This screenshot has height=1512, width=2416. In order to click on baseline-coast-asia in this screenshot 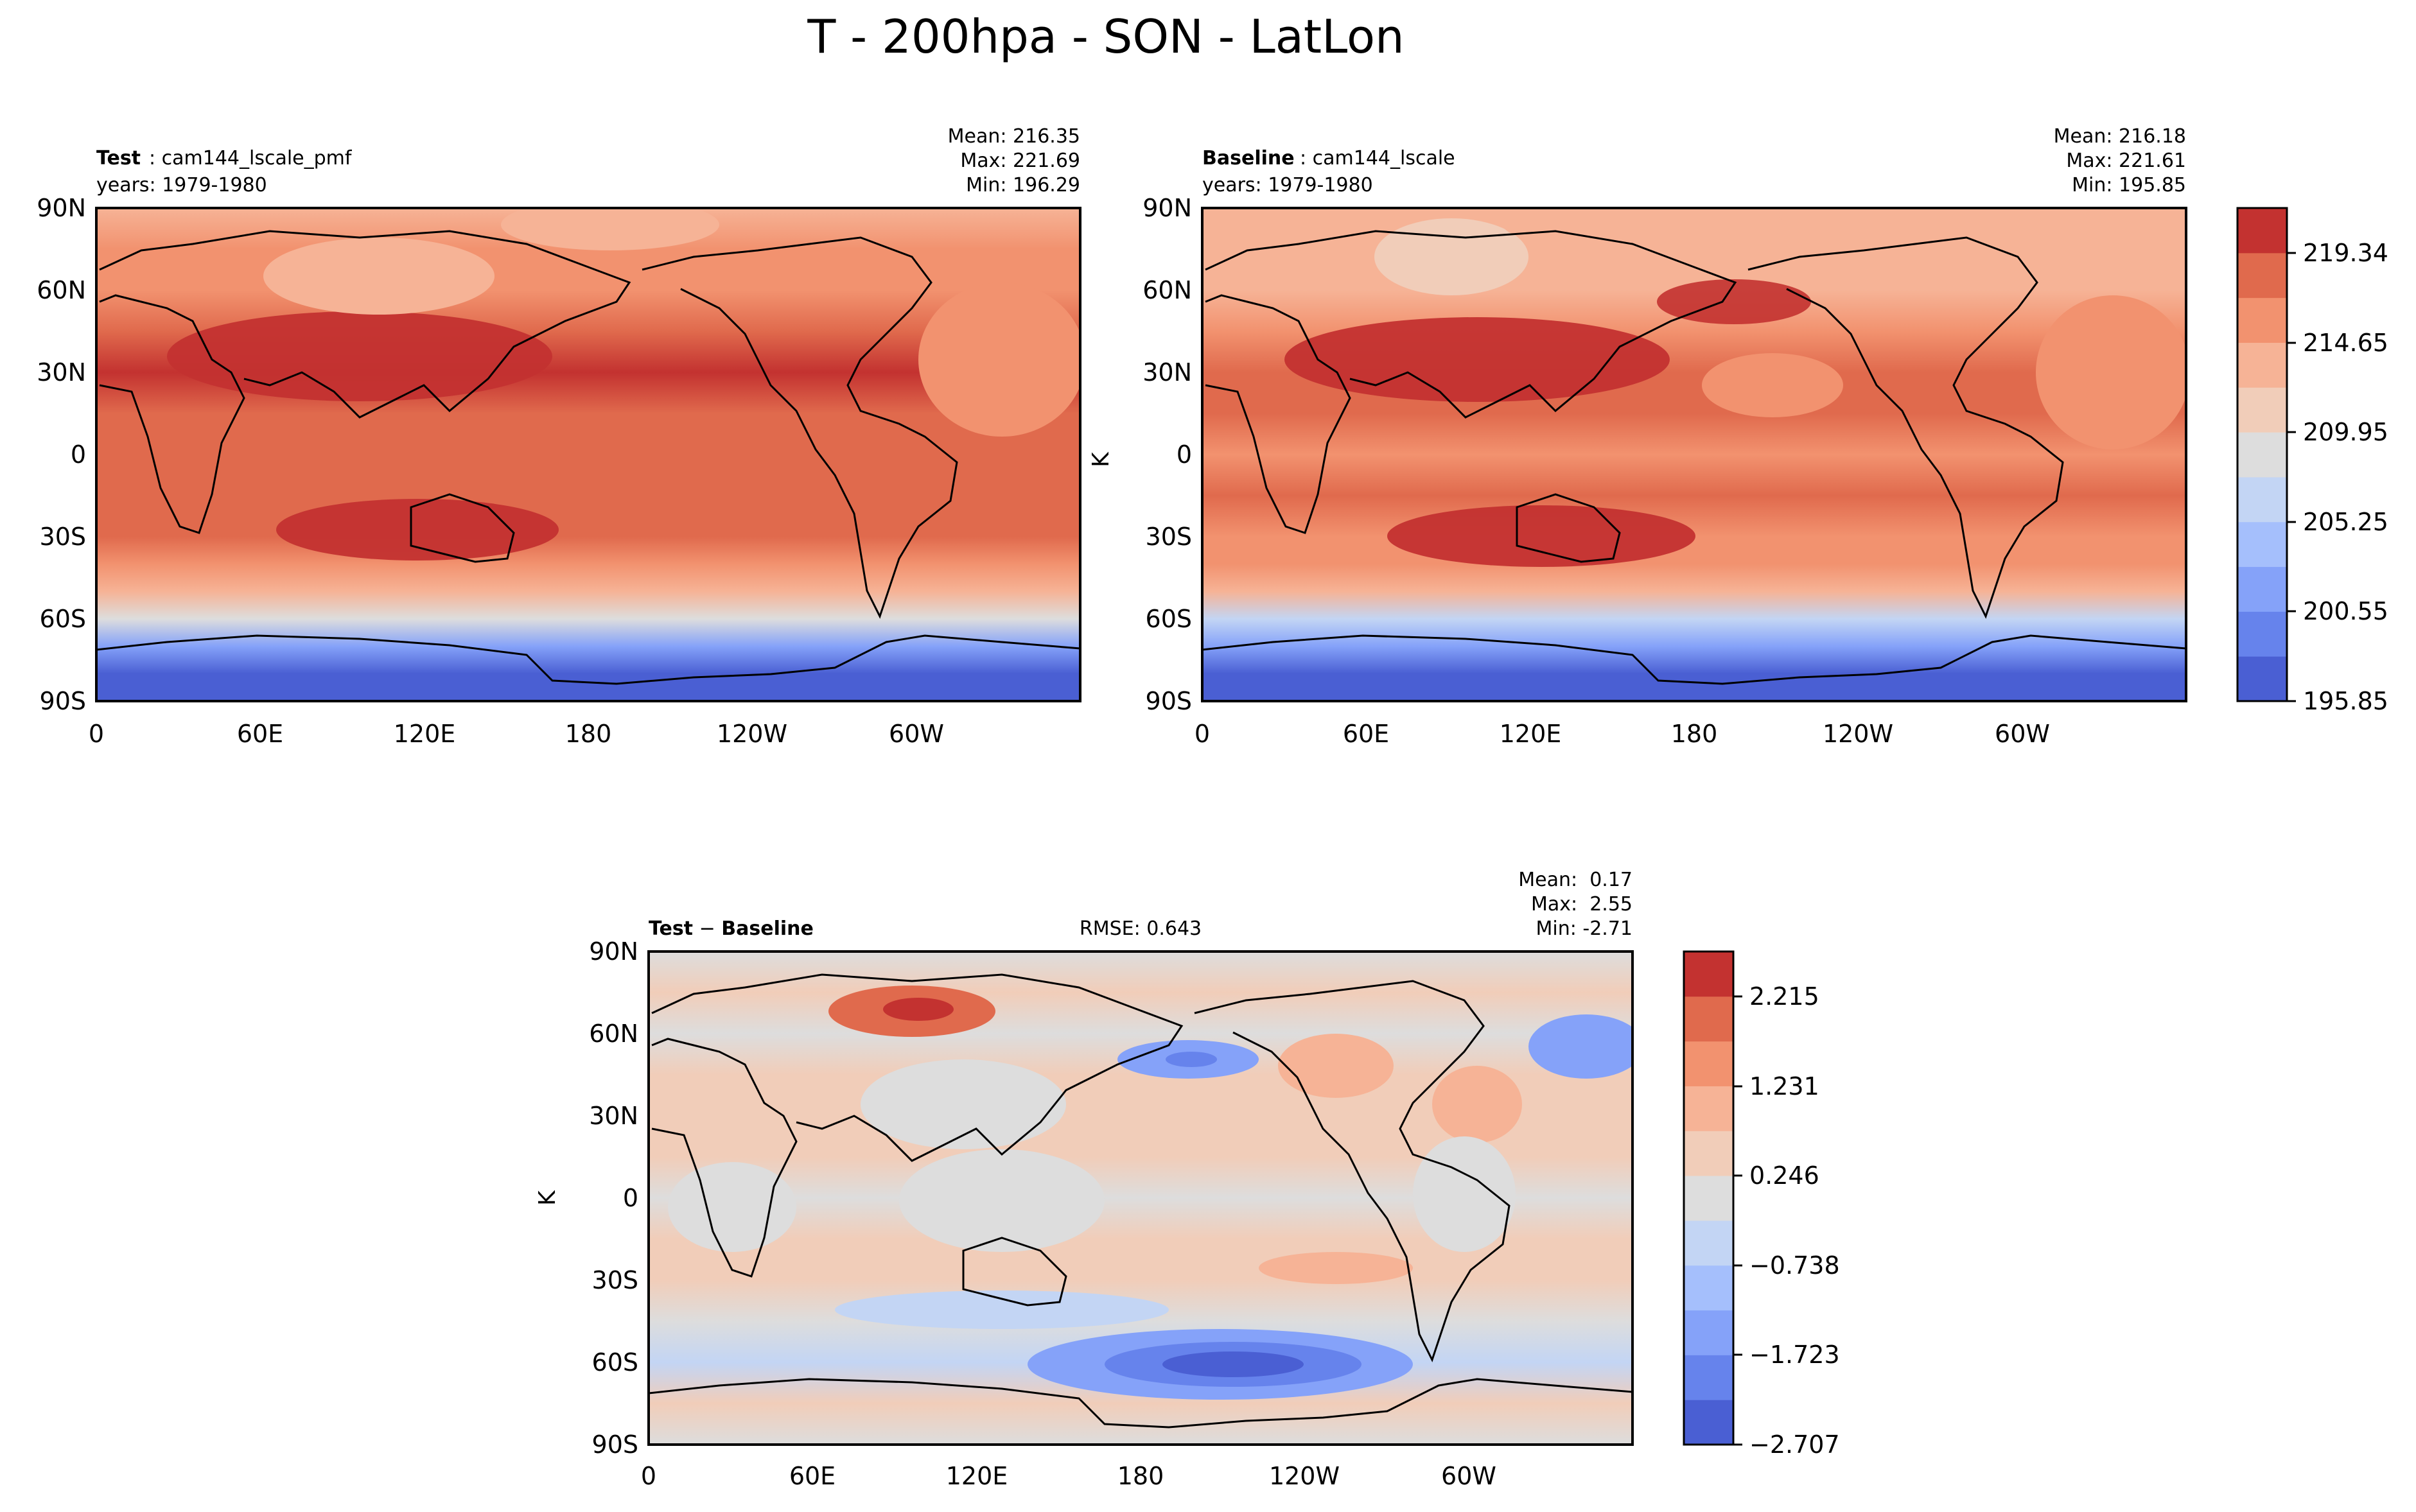, I will do `click(1471, 324)`.